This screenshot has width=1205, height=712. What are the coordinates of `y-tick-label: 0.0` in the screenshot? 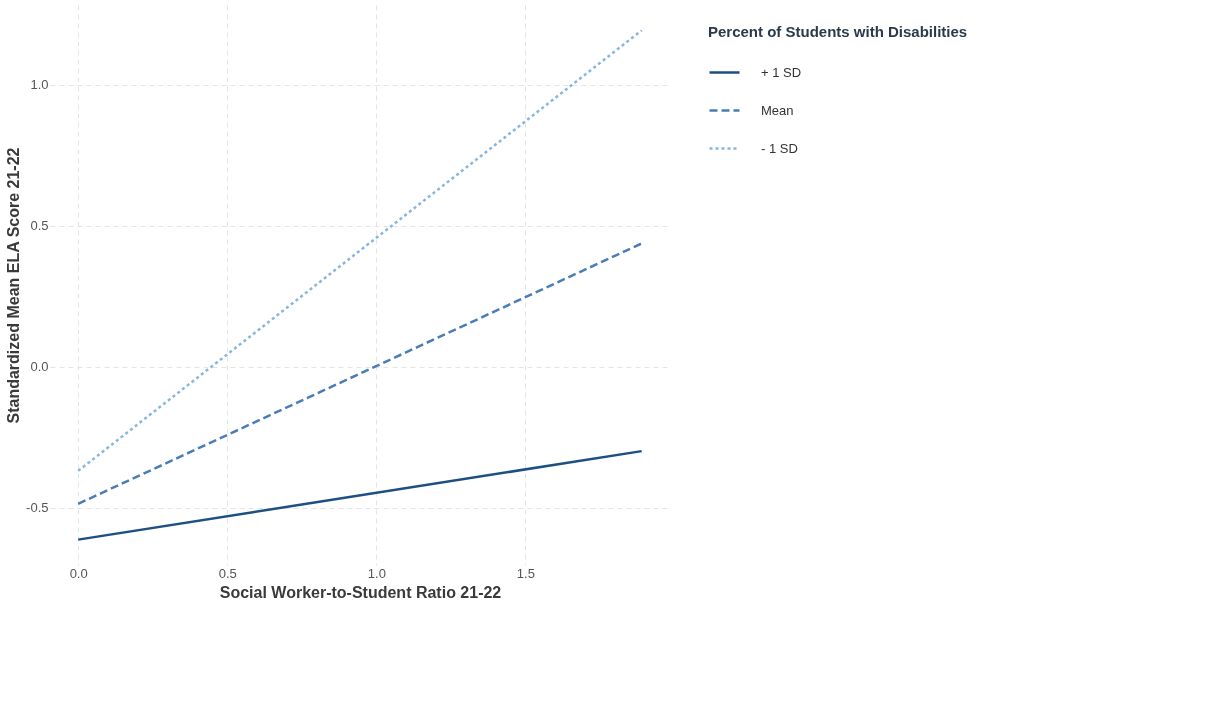 It's located at (39, 367).